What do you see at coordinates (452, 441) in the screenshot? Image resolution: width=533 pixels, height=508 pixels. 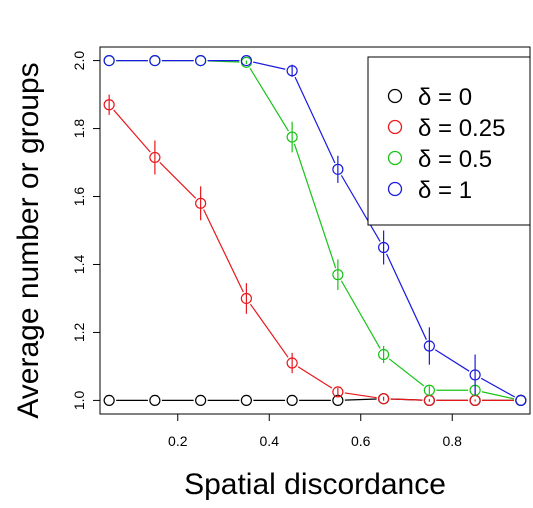 I see `x-tick-label: 0.8` at bounding box center [452, 441].